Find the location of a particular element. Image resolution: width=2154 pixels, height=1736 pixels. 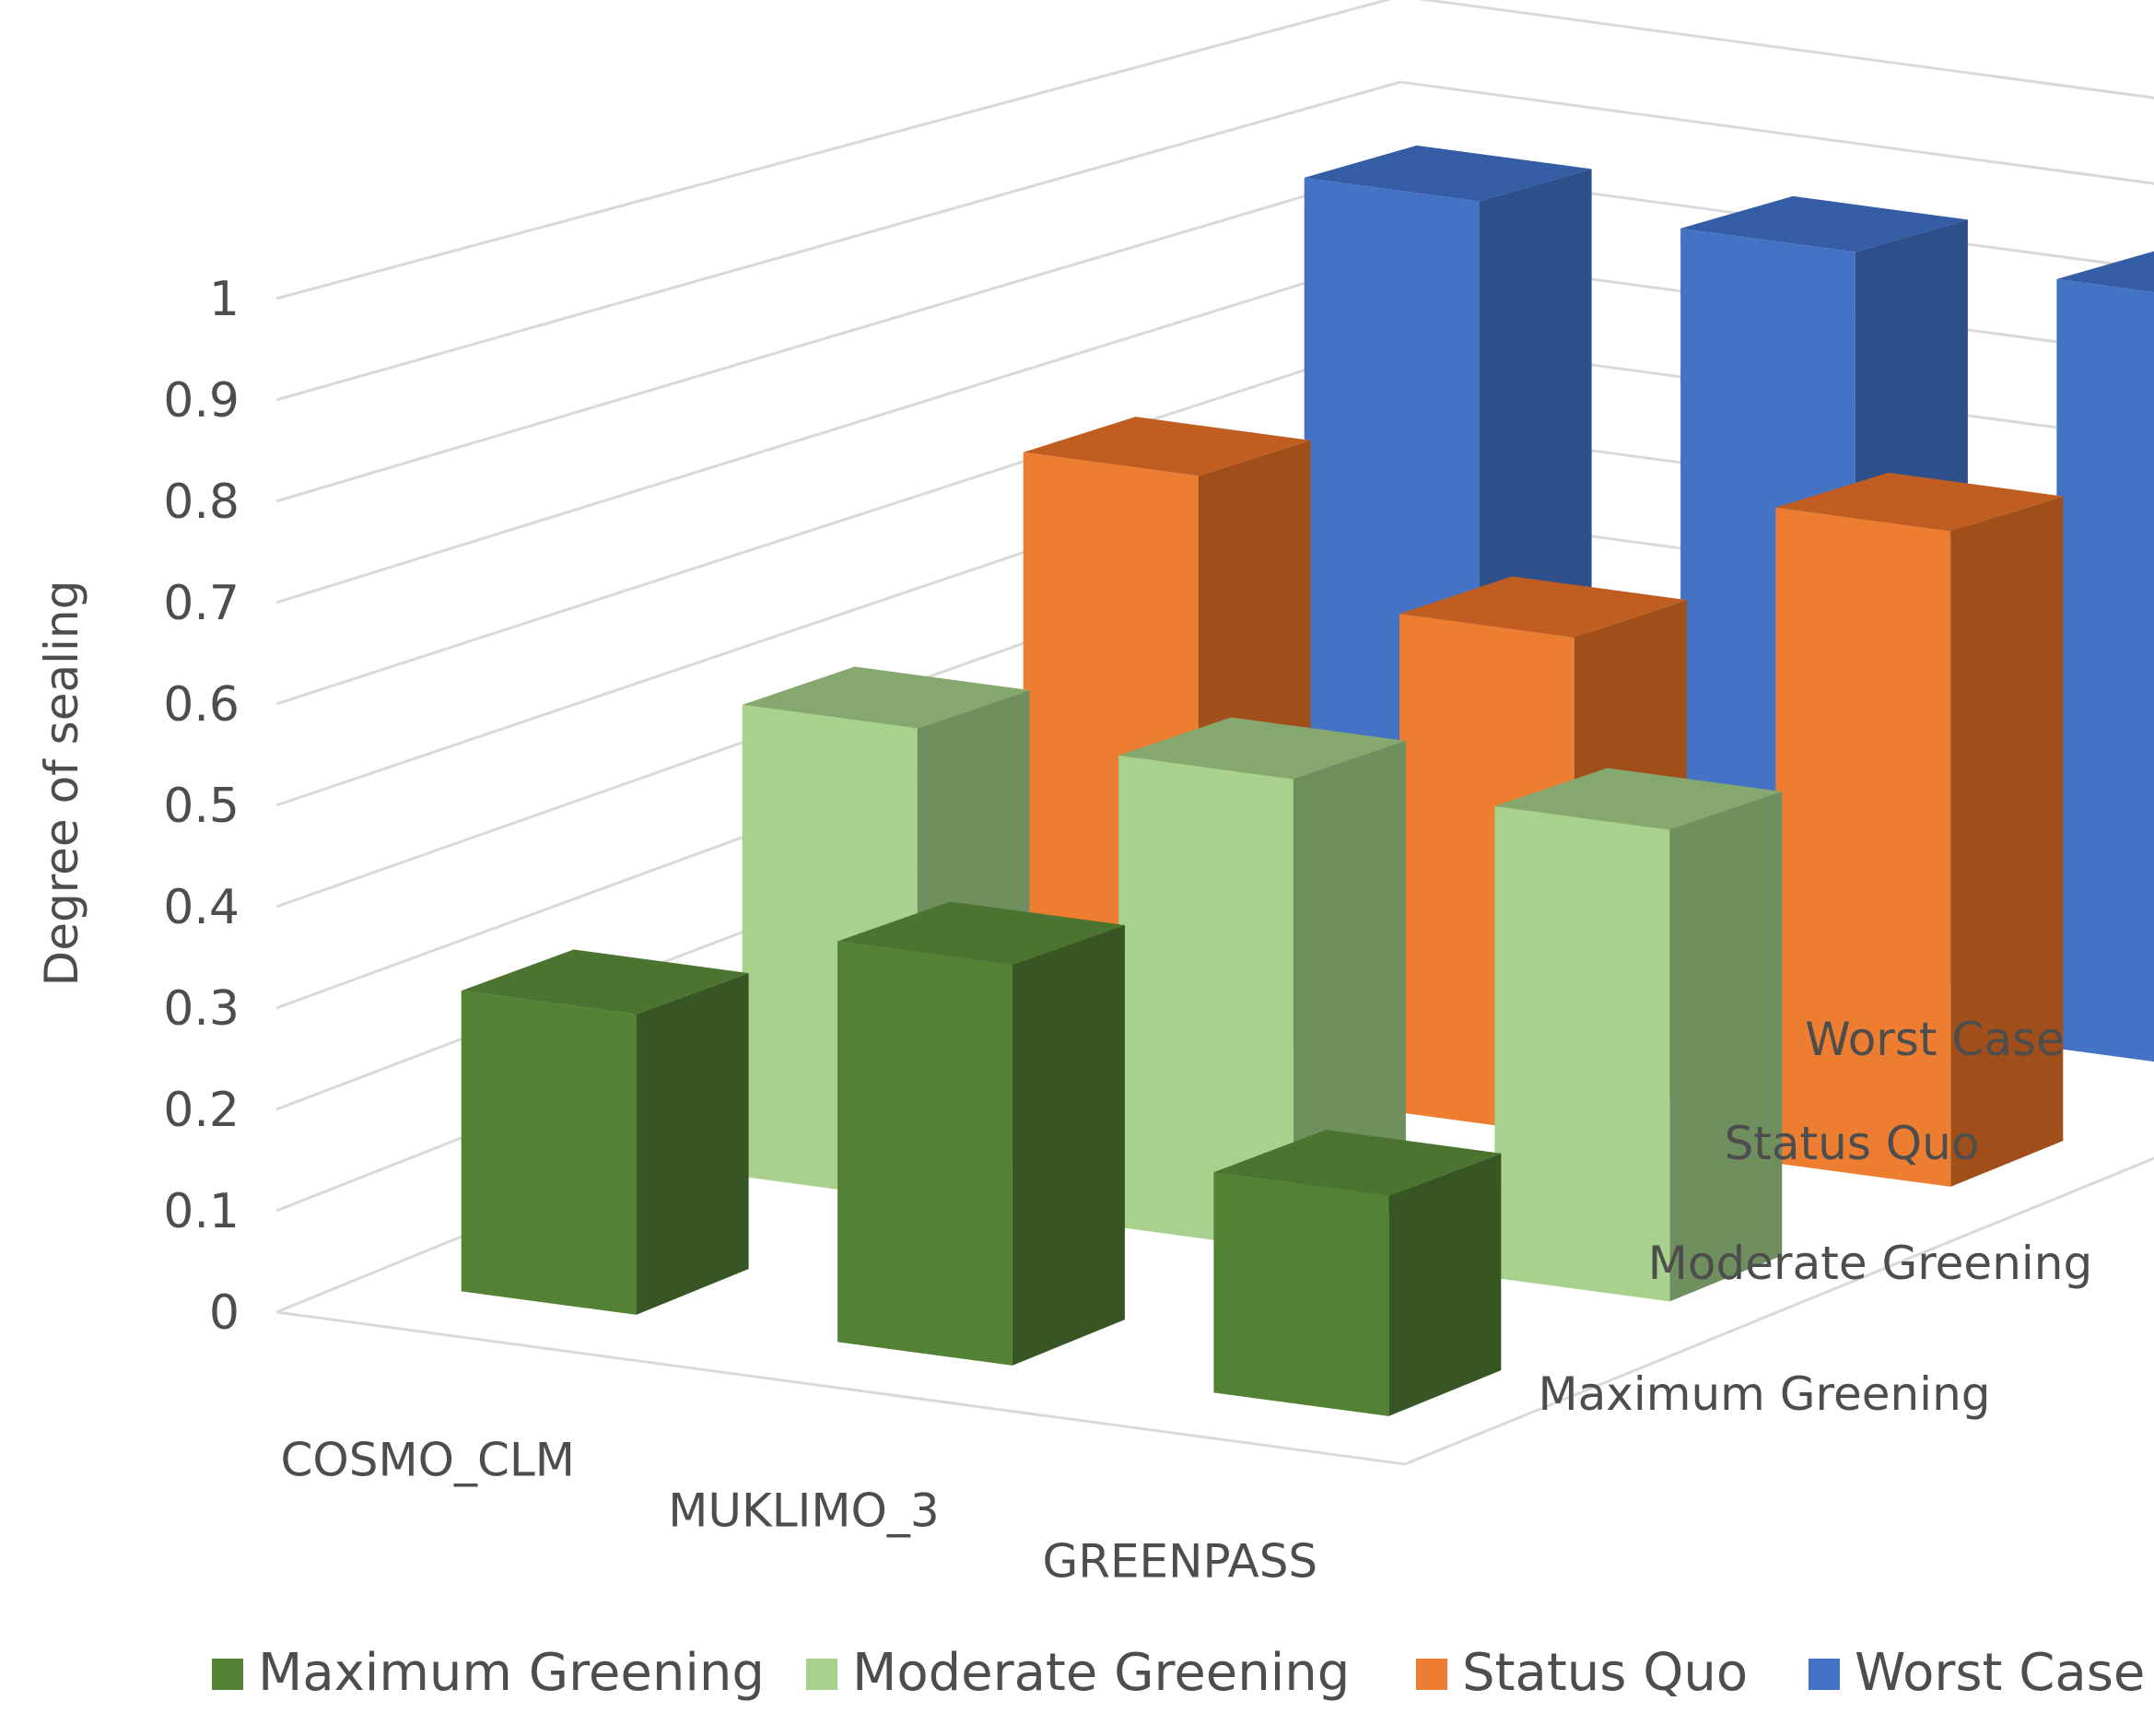

depth-label: Moderate Greening is located at coordinates (1870, 1263).